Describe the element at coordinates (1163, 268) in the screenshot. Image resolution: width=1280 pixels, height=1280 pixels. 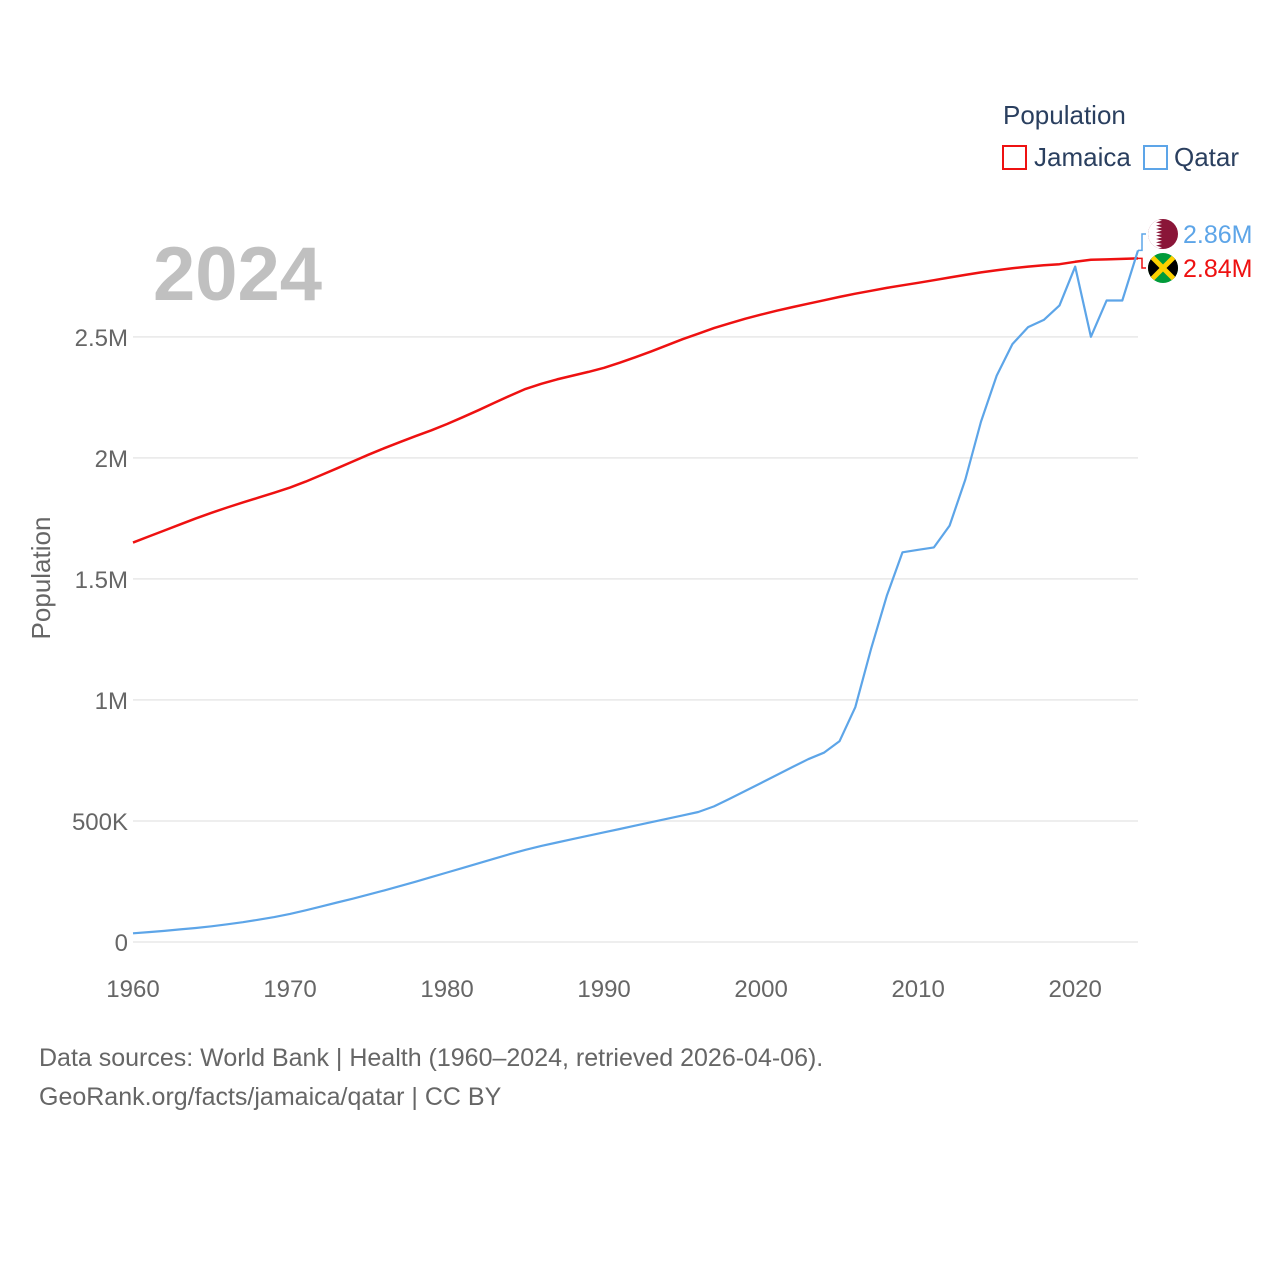
I see `jamaica-flag-icon` at that location.